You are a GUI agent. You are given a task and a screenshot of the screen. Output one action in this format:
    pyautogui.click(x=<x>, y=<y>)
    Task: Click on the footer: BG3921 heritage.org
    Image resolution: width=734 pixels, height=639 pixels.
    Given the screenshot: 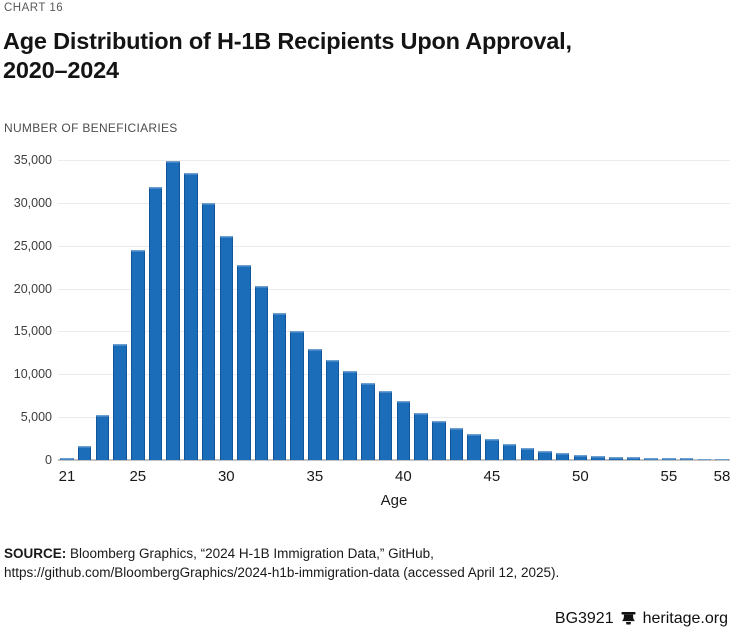 What is the action you would take?
    pyautogui.click(x=641, y=619)
    